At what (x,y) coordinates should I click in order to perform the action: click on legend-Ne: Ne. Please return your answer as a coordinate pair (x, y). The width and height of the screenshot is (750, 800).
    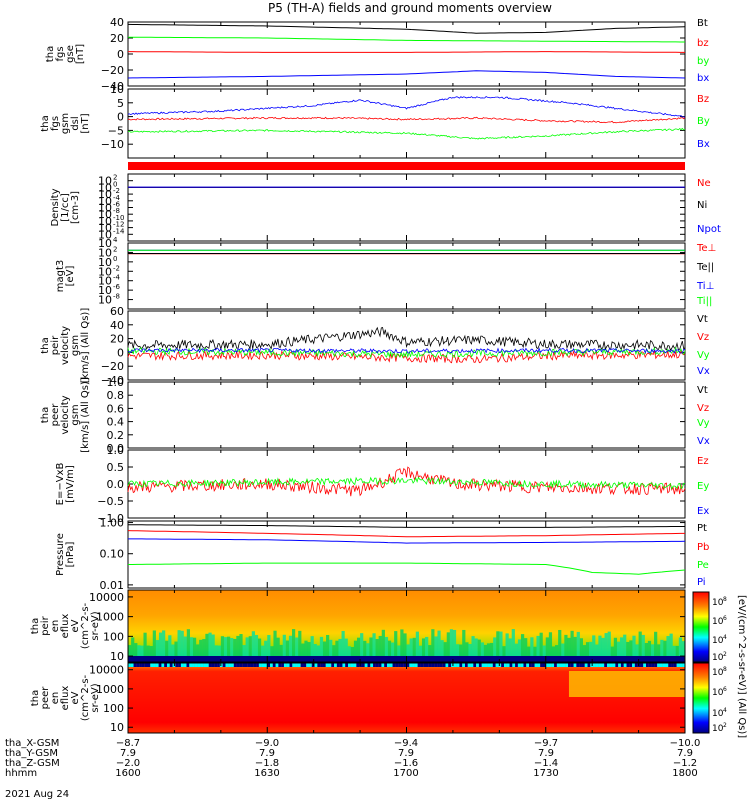
    Looking at the image, I should click on (704, 183).